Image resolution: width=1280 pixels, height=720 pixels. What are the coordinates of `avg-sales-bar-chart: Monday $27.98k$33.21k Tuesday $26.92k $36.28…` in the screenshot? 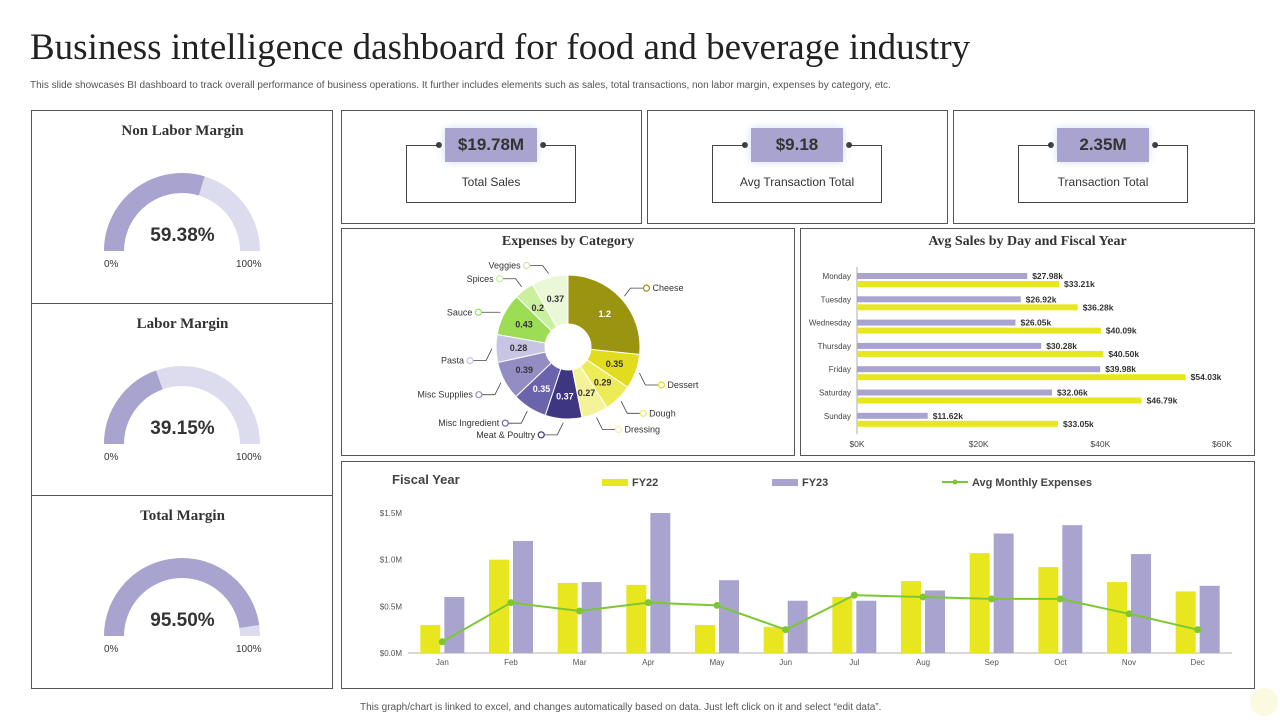 It's located at (1027, 342).